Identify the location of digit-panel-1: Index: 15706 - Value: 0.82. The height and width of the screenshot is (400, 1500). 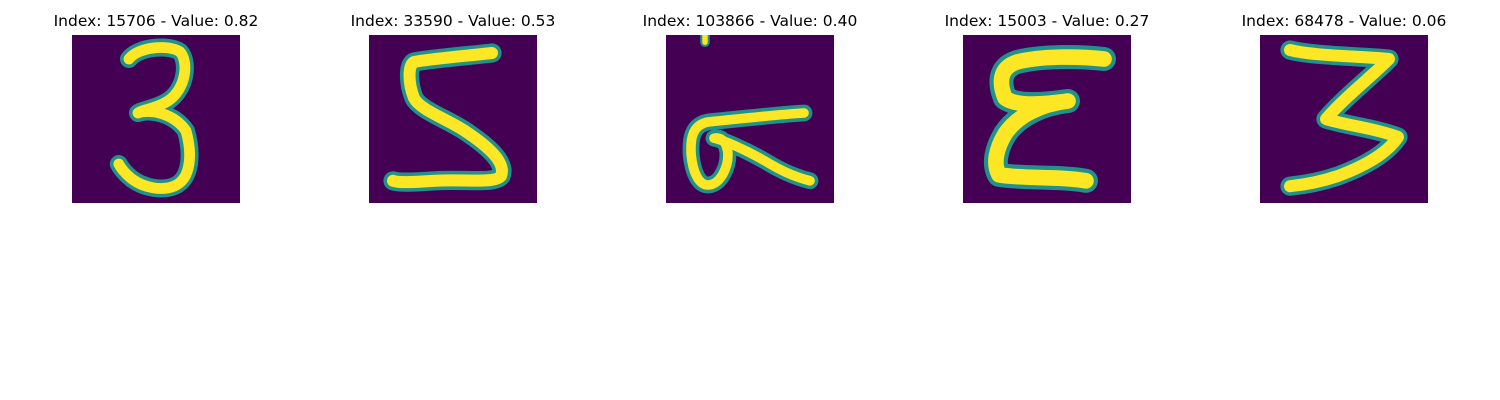
(156, 102).